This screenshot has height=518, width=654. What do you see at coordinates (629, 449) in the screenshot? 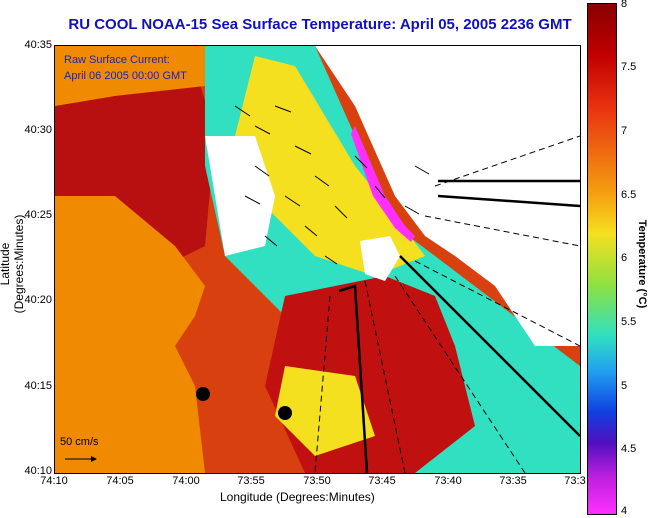
I see `colorbar-tick: 4.5` at bounding box center [629, 449].